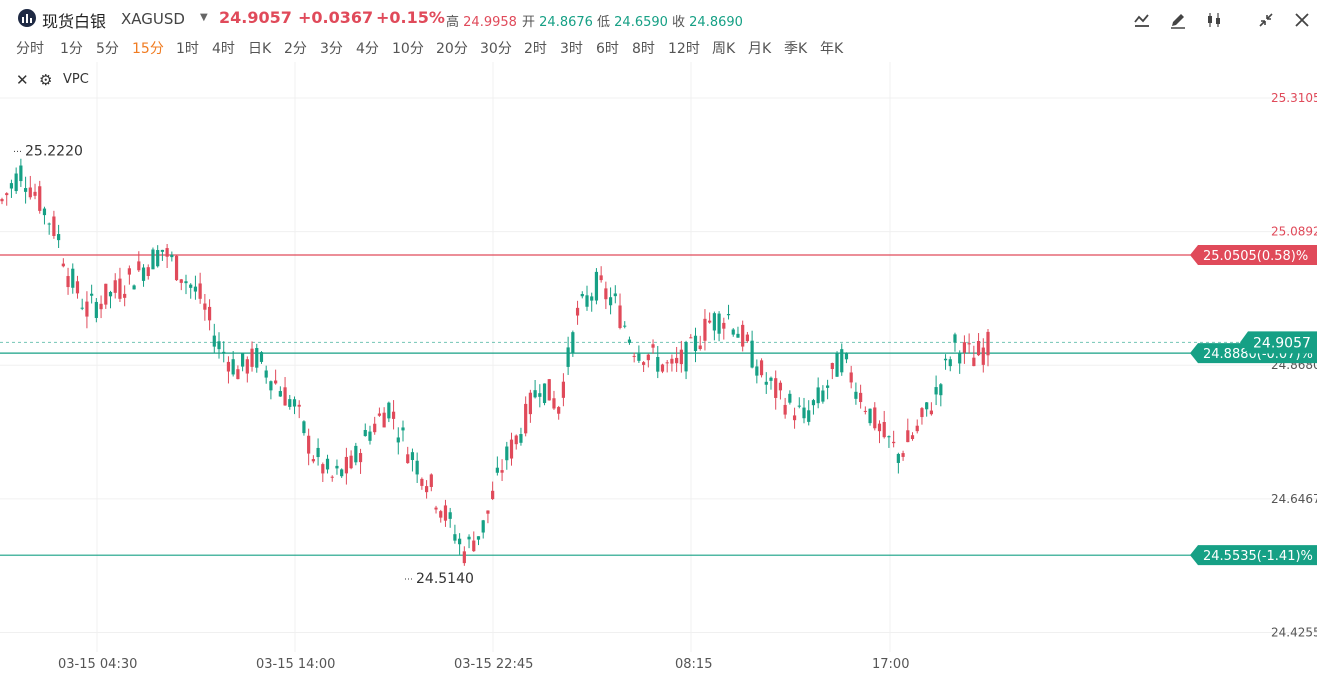 The width and height of the screenshot is (1317, 678). What do you see at coordinates (22, 80) in the screenshot?
I see `close-icon: ✕` at bounding box center [22, 80].